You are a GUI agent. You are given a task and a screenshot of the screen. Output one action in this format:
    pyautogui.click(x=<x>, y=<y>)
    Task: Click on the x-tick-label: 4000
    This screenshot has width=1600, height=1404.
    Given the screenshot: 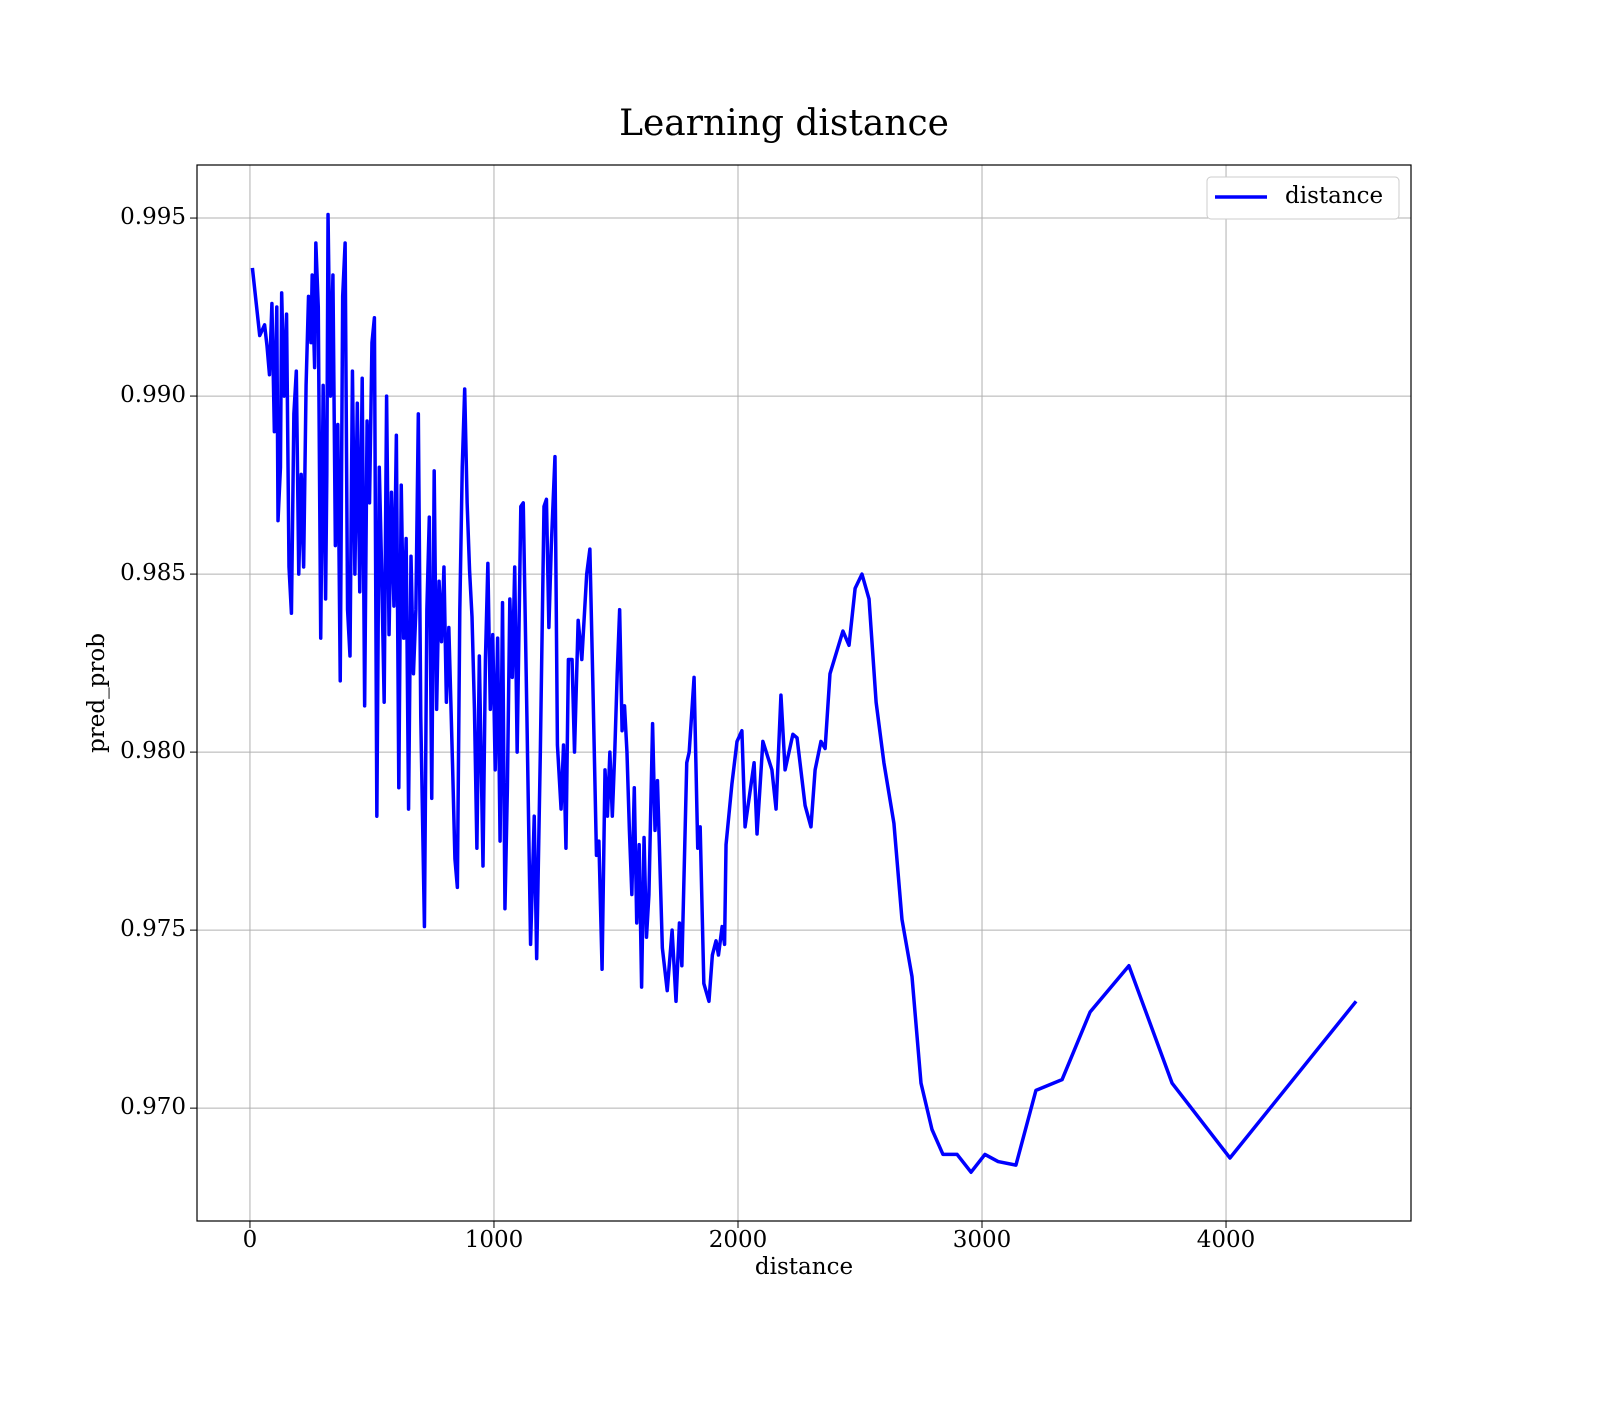 What is the action you would take?
    pyautogui.click(x=1226, y=1240)
    